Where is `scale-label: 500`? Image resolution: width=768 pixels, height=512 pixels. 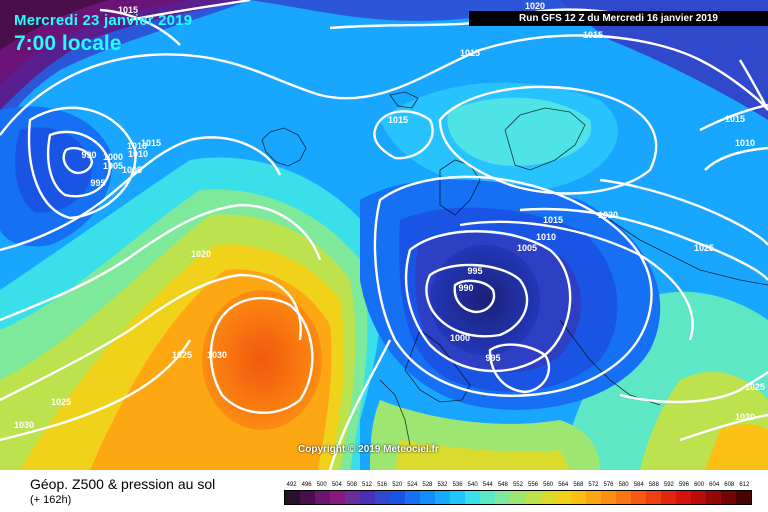 scale-label: 500 is located at coordinates (321, 485).